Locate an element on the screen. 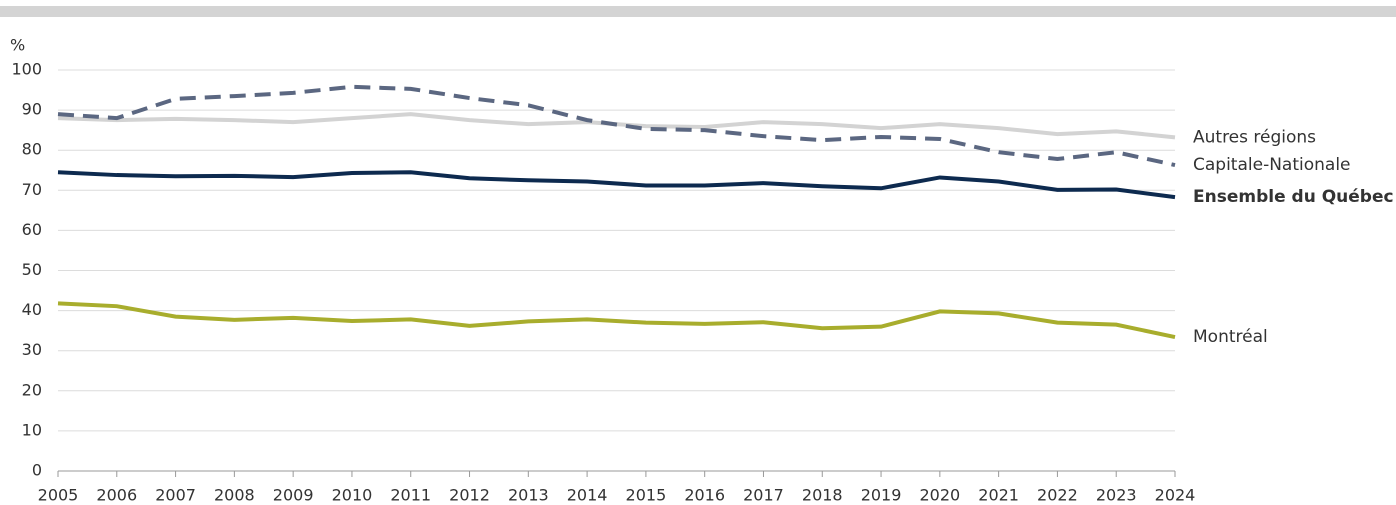 This screenshot has width=1396, height=505. x-tick-label: 2024 is located at coordinates (1175, 495).